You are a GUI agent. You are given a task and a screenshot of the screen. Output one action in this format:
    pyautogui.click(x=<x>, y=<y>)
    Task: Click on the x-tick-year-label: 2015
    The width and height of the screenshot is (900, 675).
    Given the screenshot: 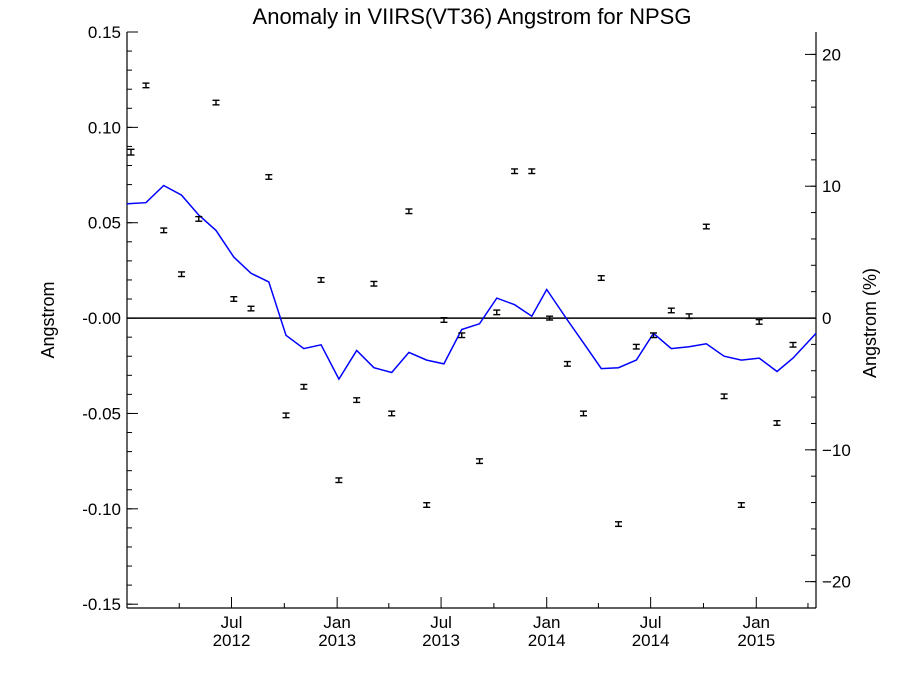 What is the action you would take?
    pyautogui.click(x=756, y=640)
    